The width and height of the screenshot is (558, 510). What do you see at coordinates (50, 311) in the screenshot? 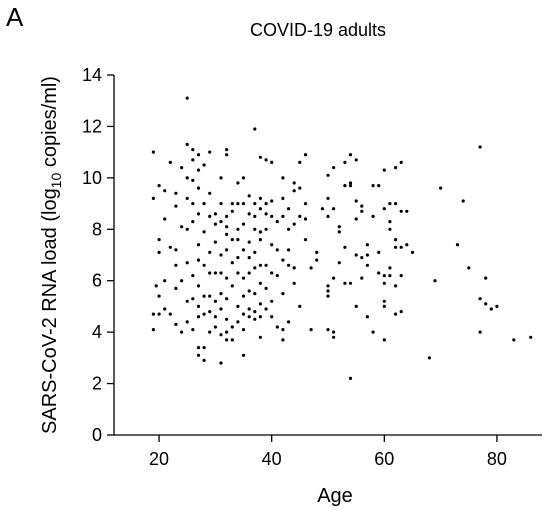
I see `y-axis-label-main: SARS-CoV-2 RNA load (log` at bounding box center [50, 311].